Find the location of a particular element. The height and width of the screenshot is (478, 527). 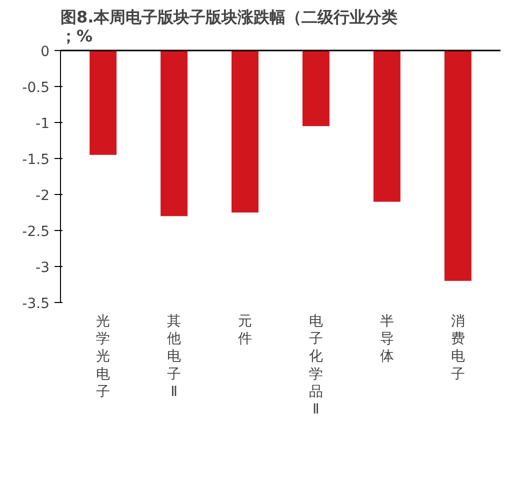

chart-title: 图8.本周电子版块子版块涨跌幅（二级行业分类；% is located at coordinates (229, 27).